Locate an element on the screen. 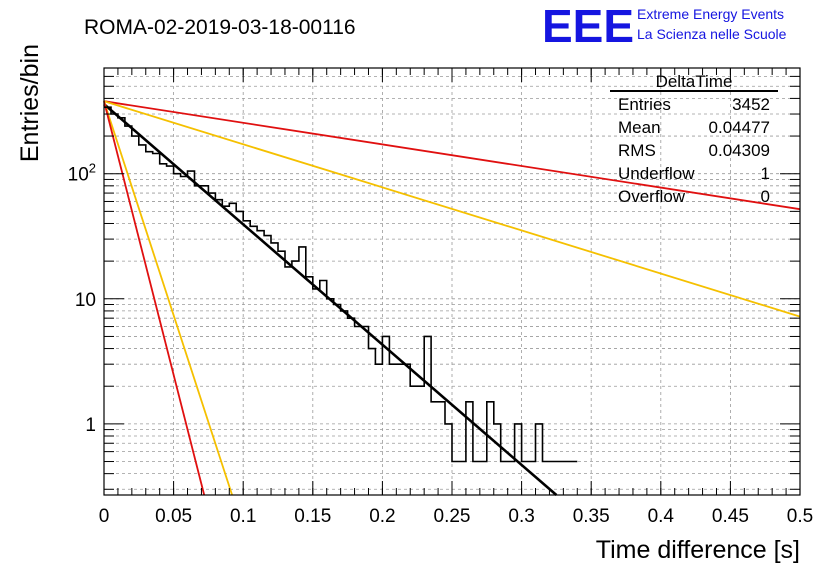  logo-line1: Extreme Energy Events is located at coordinates (710, 14).